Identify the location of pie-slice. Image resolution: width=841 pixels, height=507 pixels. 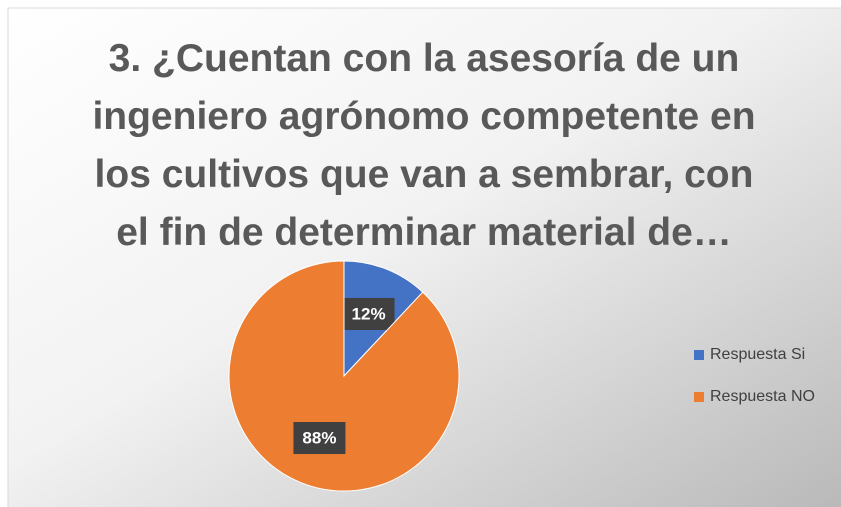
(344, 376).